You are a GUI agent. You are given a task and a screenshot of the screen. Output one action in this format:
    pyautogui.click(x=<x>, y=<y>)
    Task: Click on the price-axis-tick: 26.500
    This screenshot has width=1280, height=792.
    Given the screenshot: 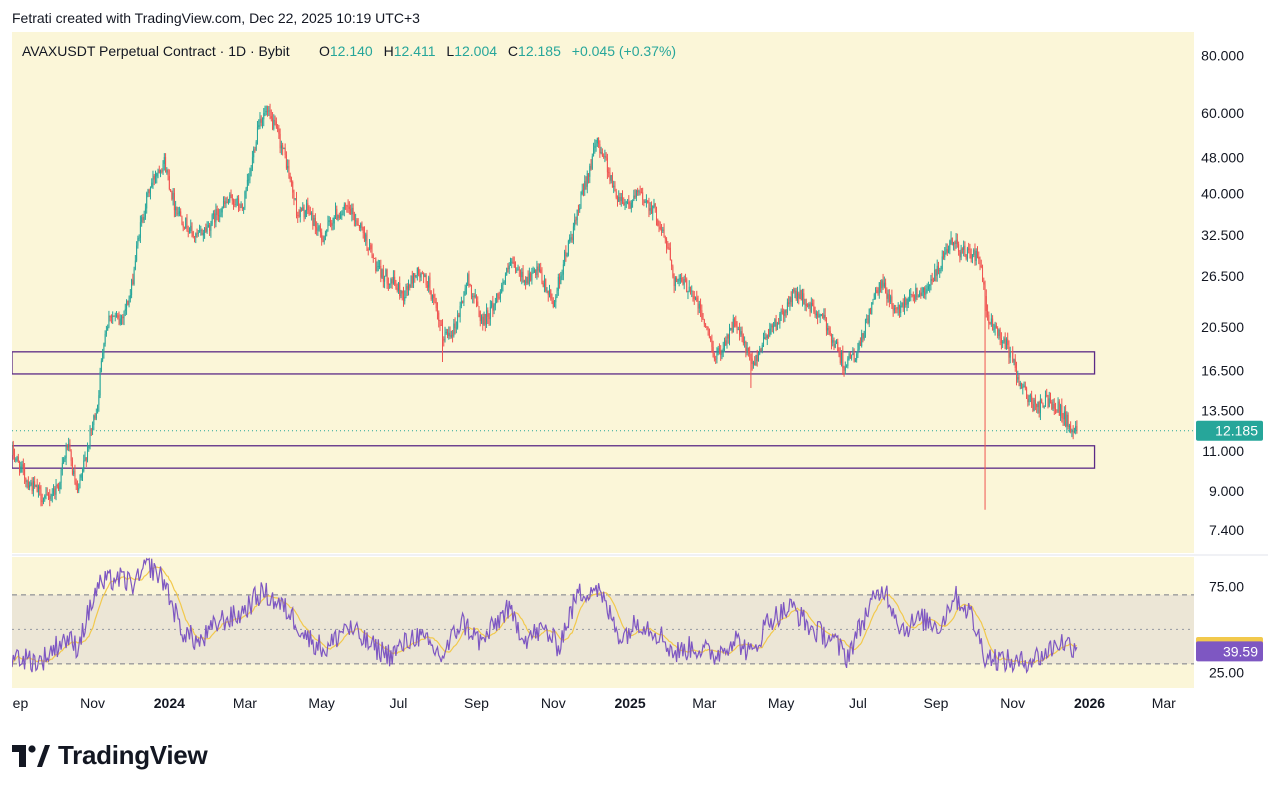 What is the action you would take?
    pyautogui.click(x=1222, y=276)
    